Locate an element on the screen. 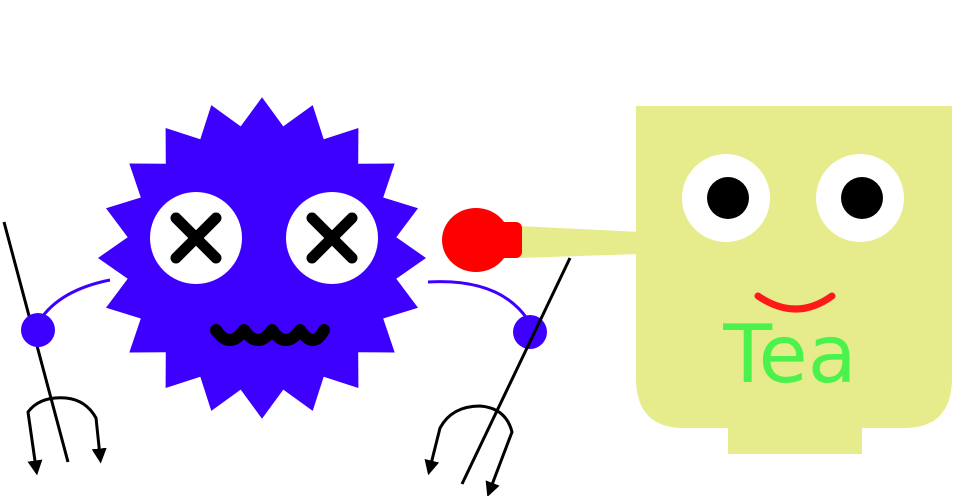  right-pitchfork-icon is located at coordinates (498, 376).